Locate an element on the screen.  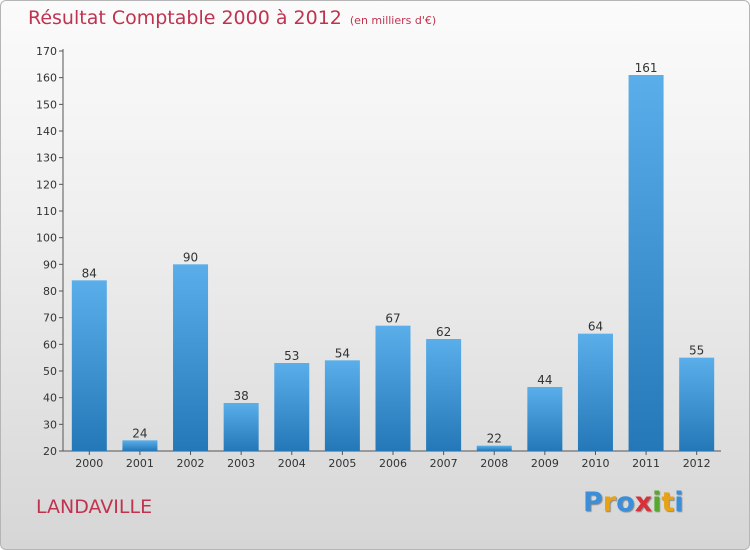
y-tick-label: 40 is located at coordinates (50, 398).